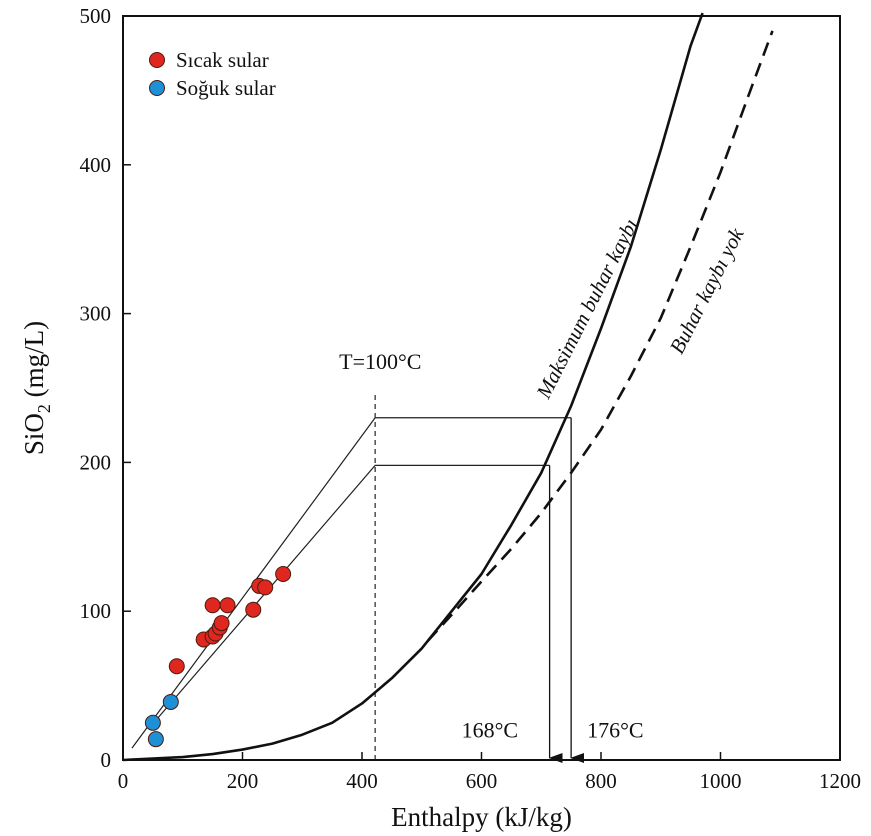  I want to click on x-tick-label: 200, so click(243, 781).